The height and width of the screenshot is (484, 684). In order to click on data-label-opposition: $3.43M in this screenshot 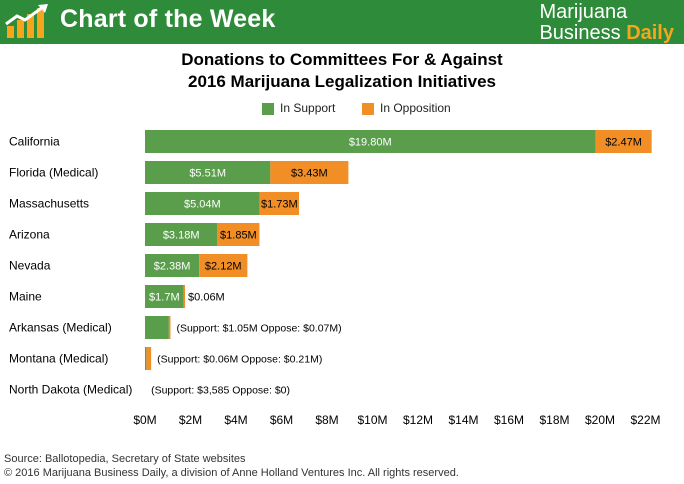, I will do `click(309, 174)`.